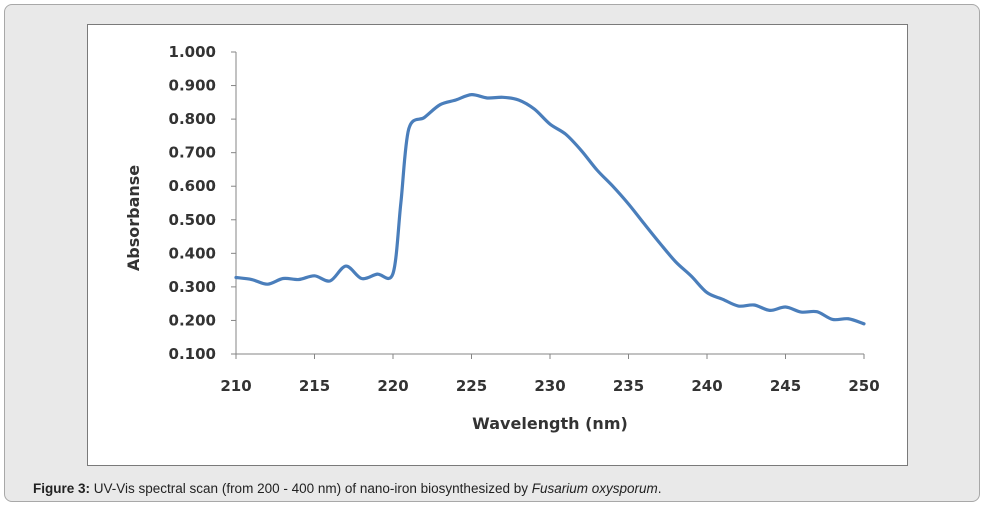 This screenshot has height=508, width=986. Describe the element at coordinates (62, 488) in the screenshot. I see `caption-label: Figure 3:` at that location.